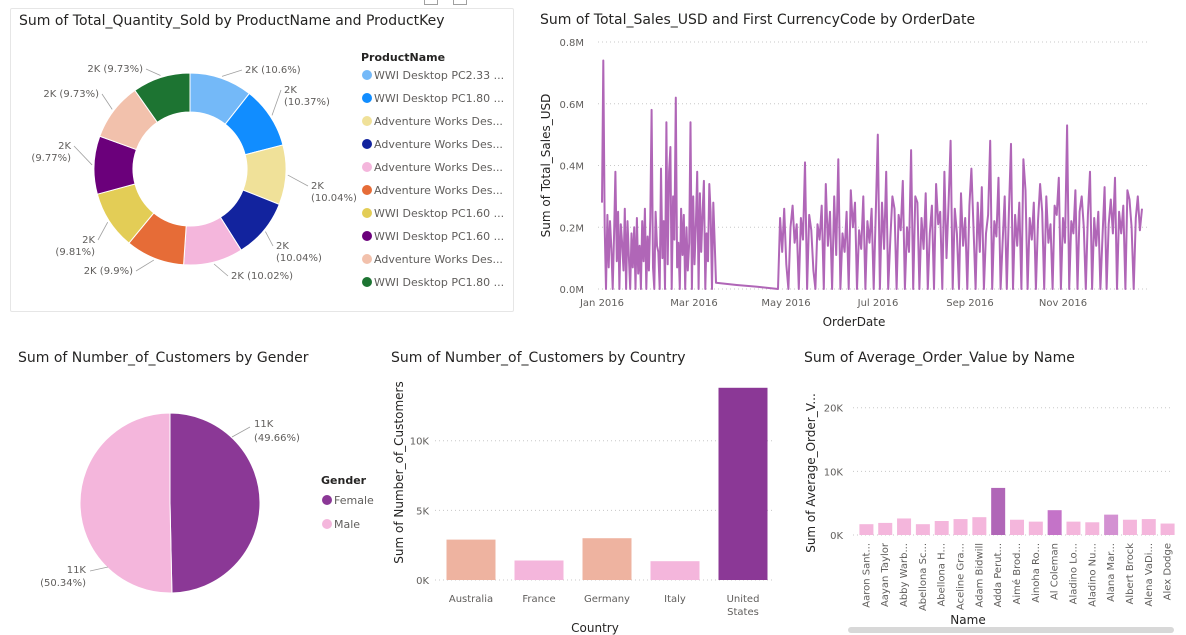 The height and width of the screenshot is (635, 1186). I want to click on name-y-tick: 0K, so click(836, 536).